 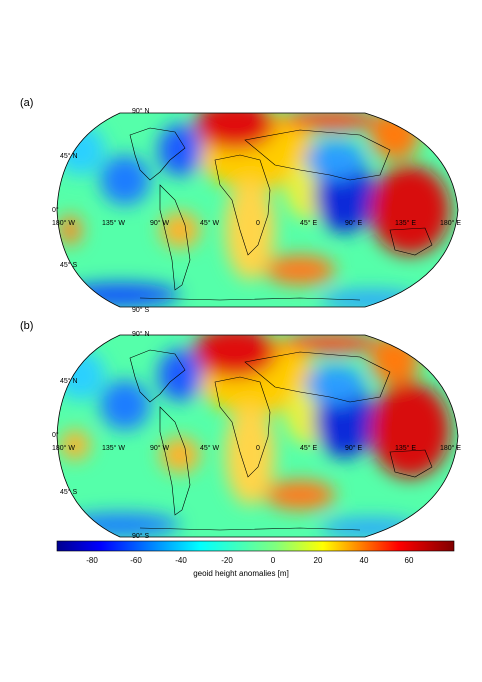 What do you see at coordinates (181, 560) in the screenshot?
I see `colorbar-tick: -40` at bounding box center [181, 560].